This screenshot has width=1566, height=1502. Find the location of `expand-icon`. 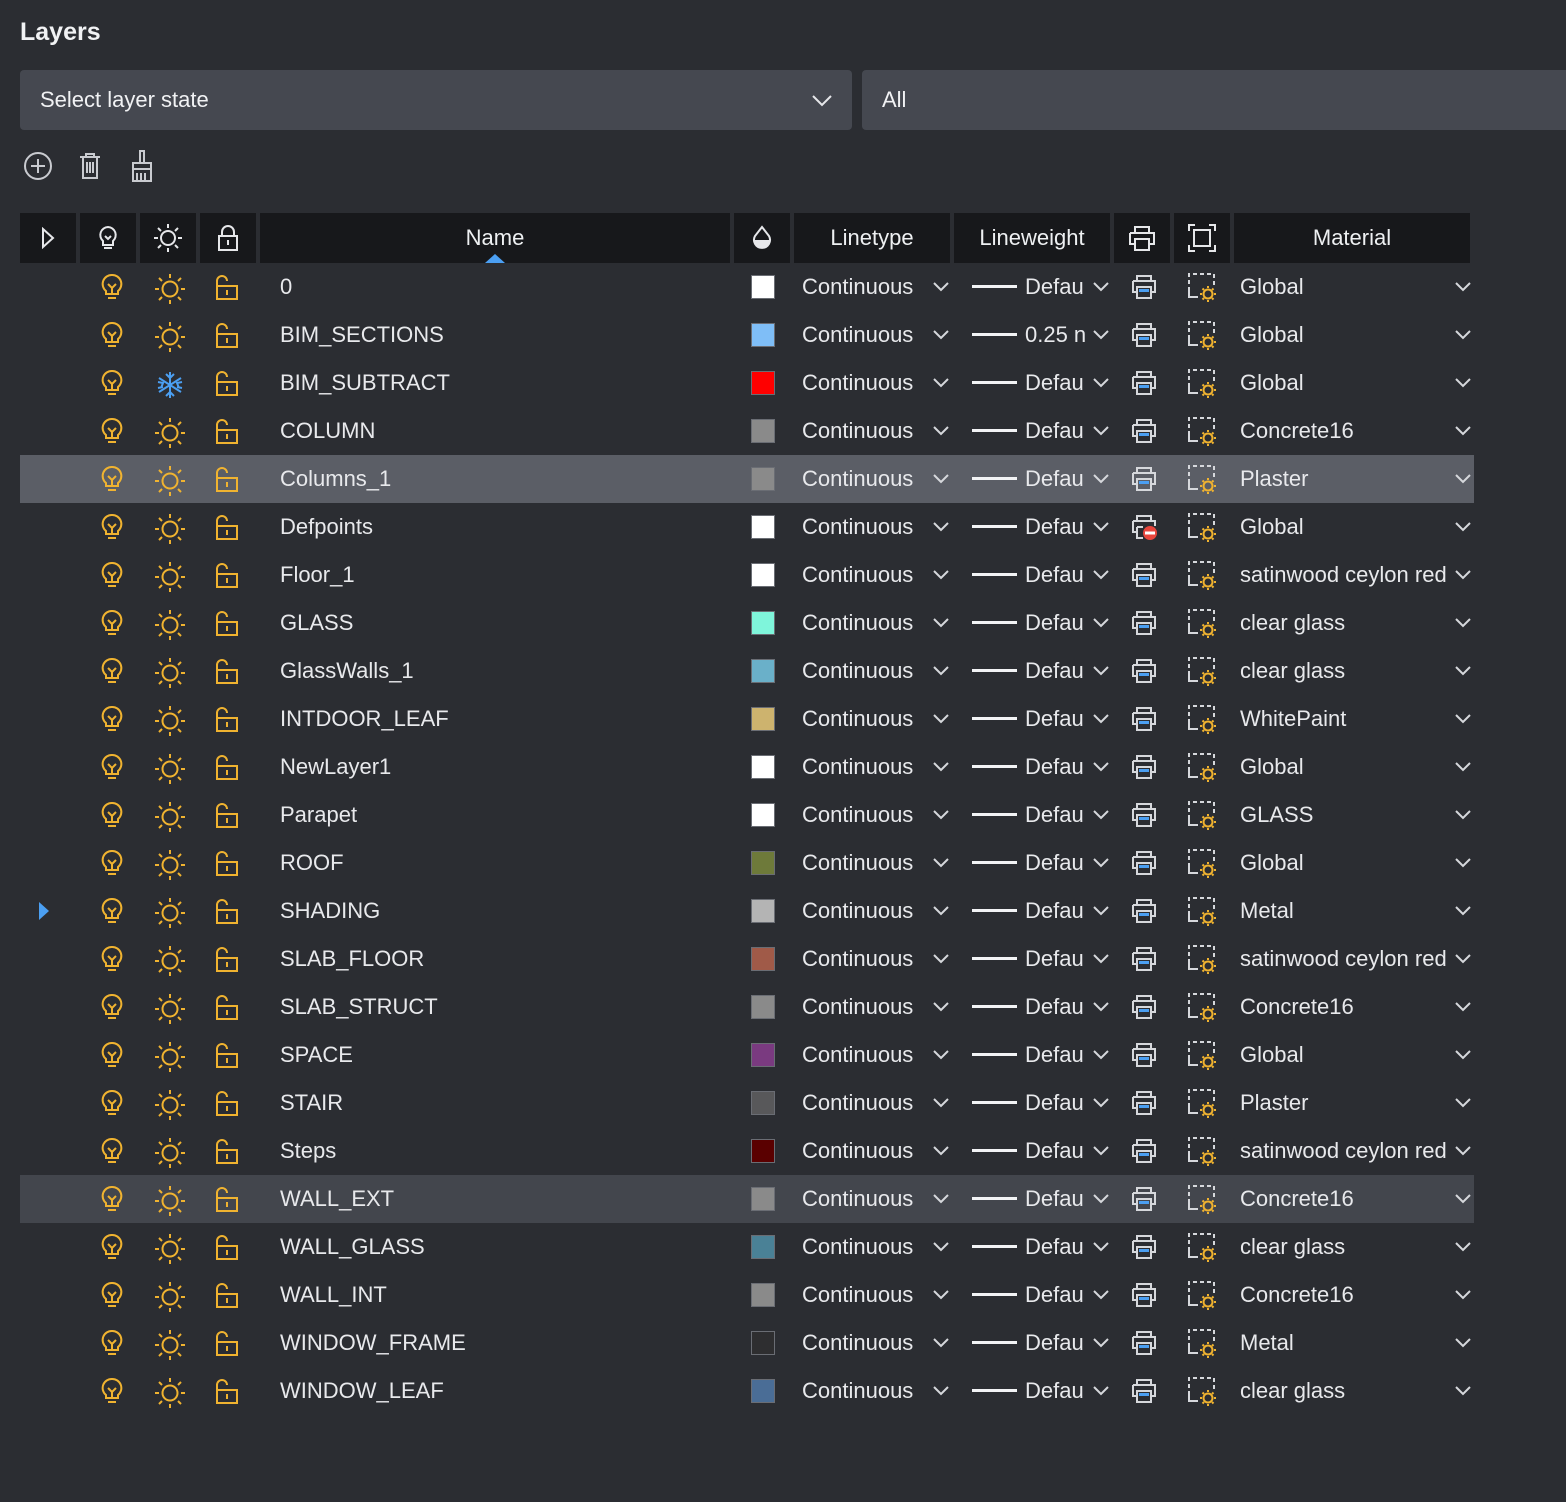

expand-icon is located at coordinates (44, 911).